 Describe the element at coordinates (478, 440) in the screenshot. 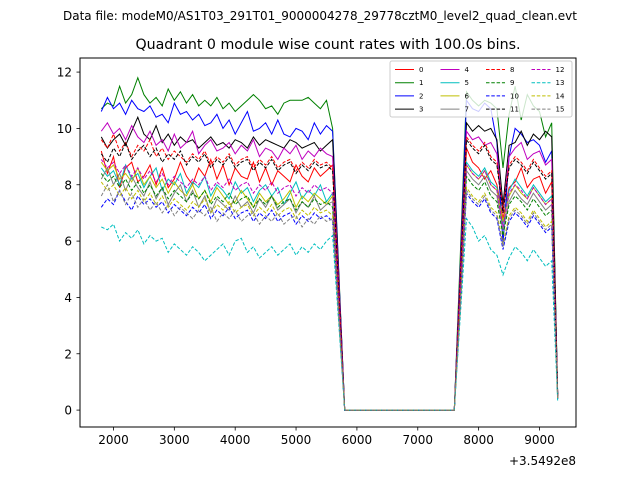

I see `x-tick-label: 8000` at that location.